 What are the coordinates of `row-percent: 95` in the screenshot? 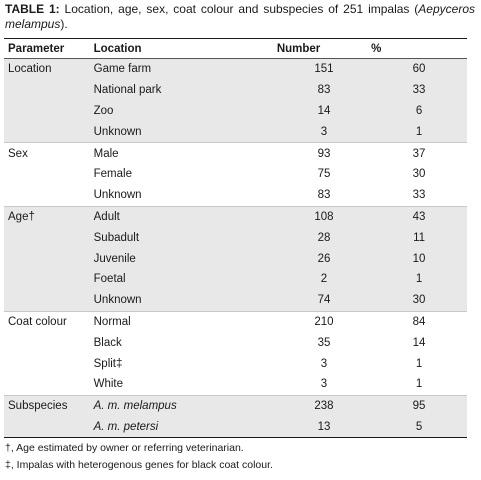 It's located at (419, 406).